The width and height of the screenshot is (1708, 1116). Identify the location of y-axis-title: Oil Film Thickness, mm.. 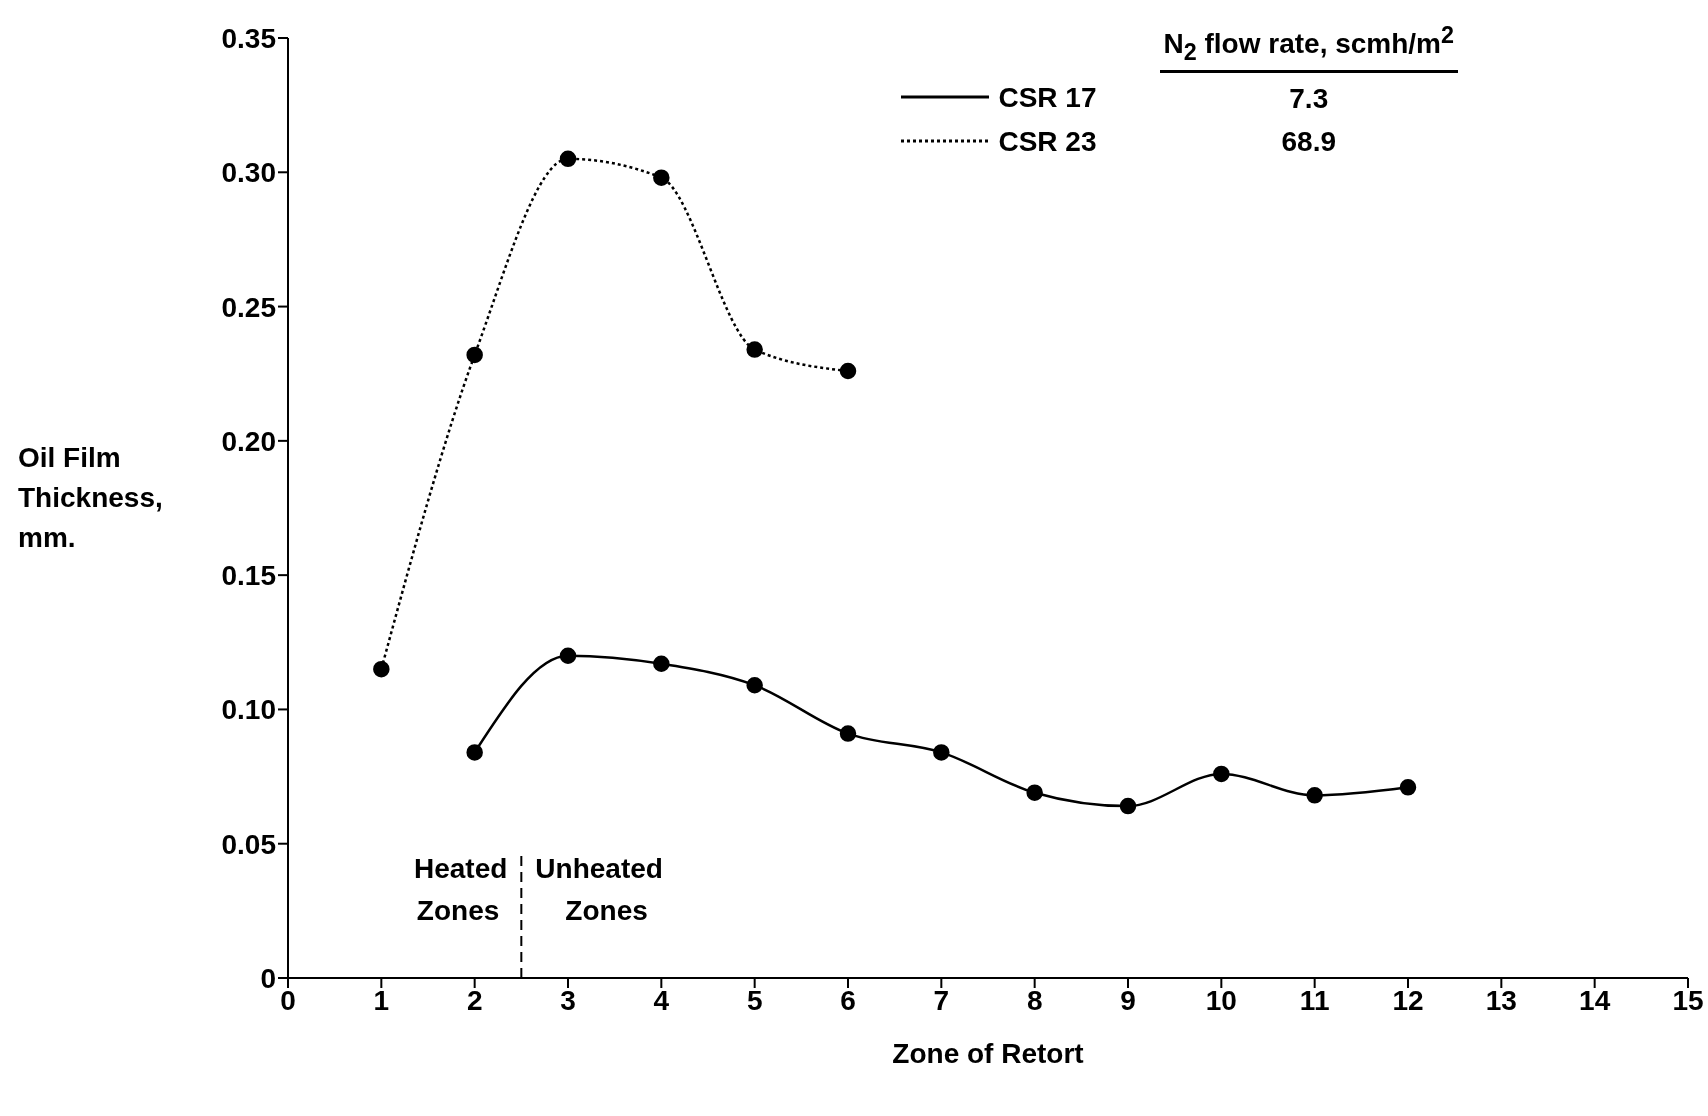
(90, 498).